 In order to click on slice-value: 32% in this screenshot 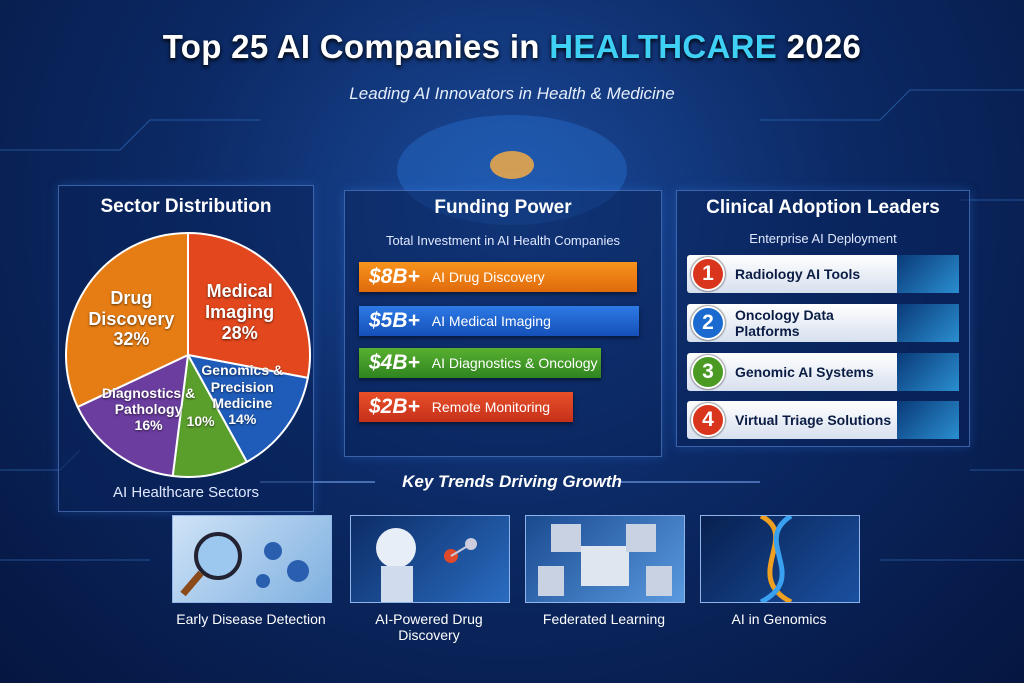, I will do `click(131, 339)`.